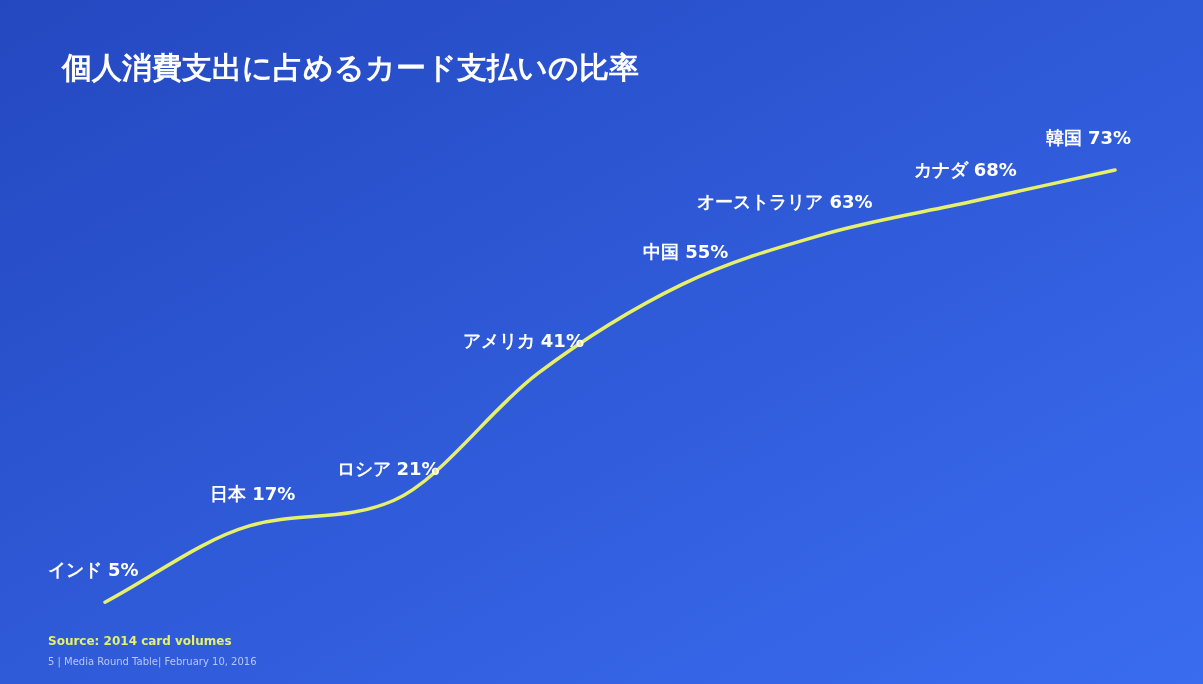  What do you see at coordinates (851, 201) in the screenshot?
I see `data-label: 63%` at bounding box center [851, 201].